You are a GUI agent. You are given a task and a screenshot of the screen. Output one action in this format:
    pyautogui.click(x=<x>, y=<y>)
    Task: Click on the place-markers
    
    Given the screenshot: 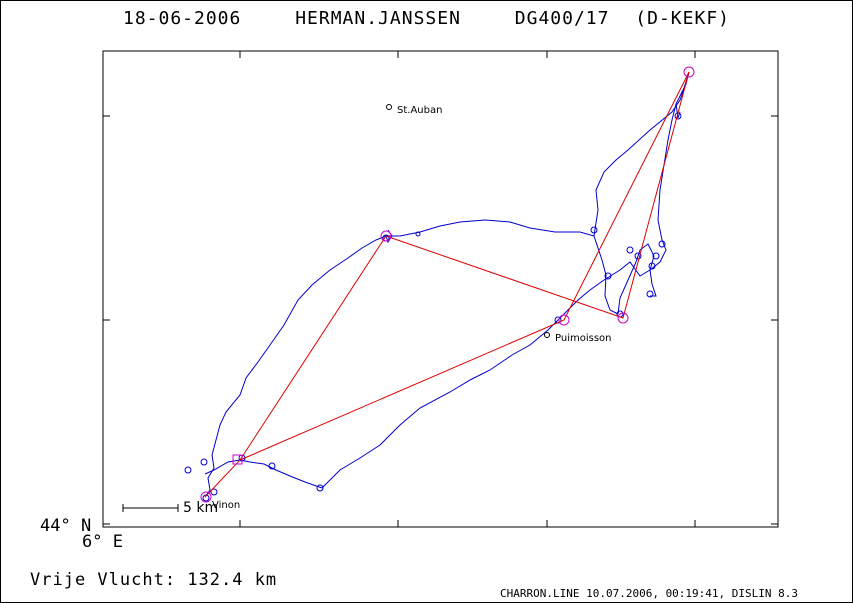 What is the action you would take?
    pyautogui.click(x=468, y=221)
    